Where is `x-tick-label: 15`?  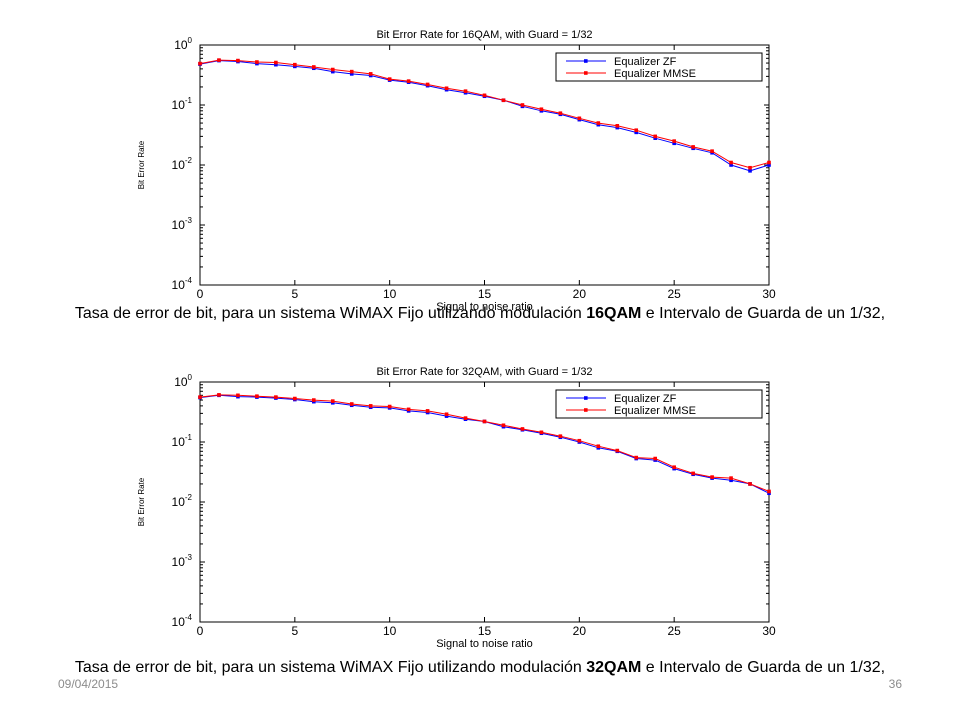
x-tick-label: 15 is located at coordinates (485, 294).